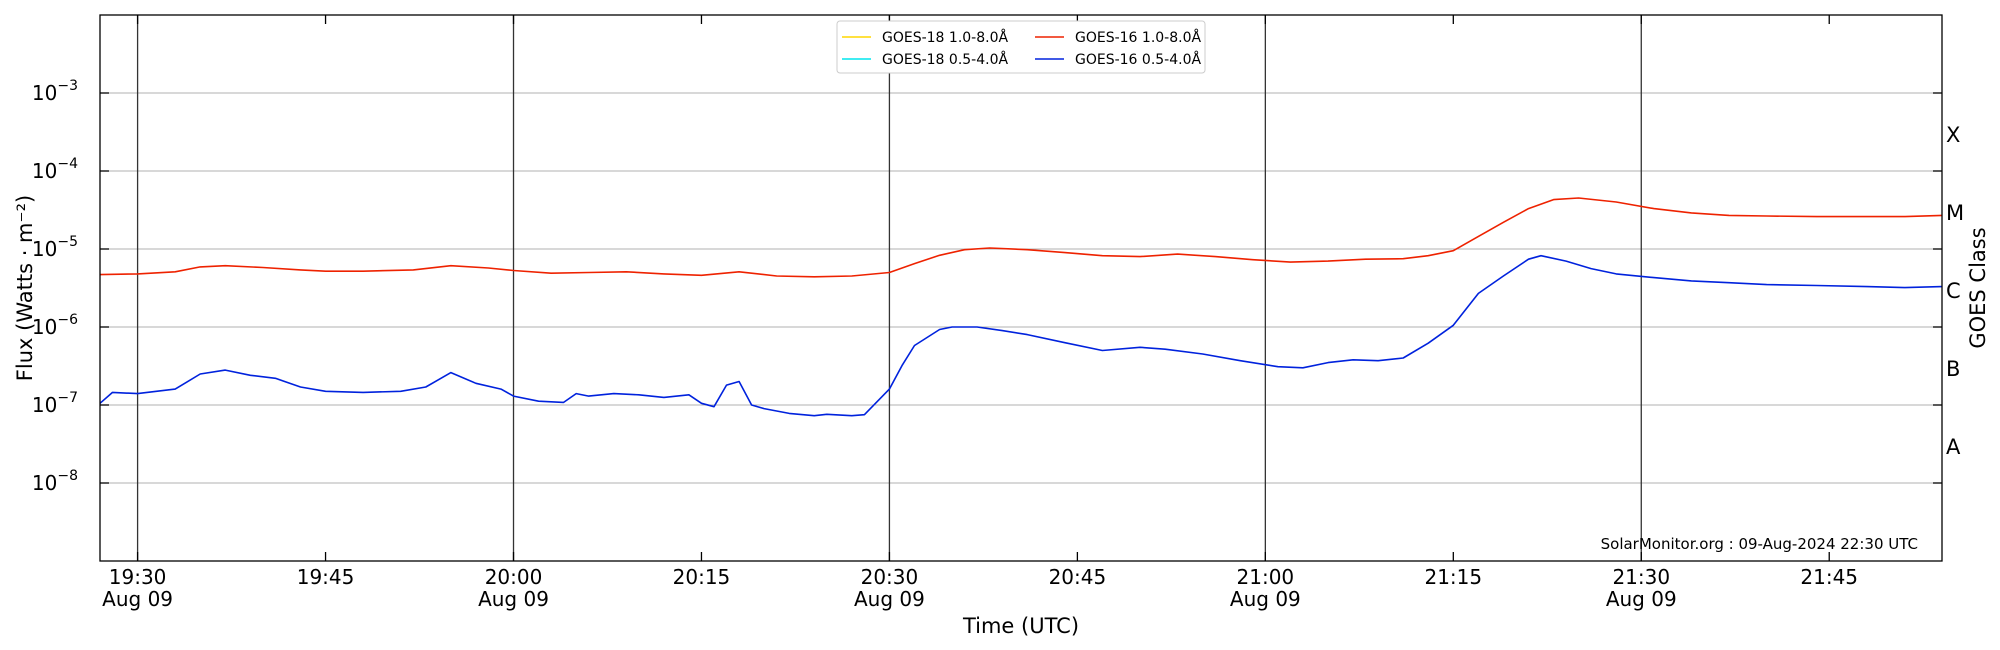 The height and width of the screenshot is (650, 2000). Describe the element at coordinates (137, 599) in the screenshot. I see `x-tick-date-0: Aug 09` at that location.